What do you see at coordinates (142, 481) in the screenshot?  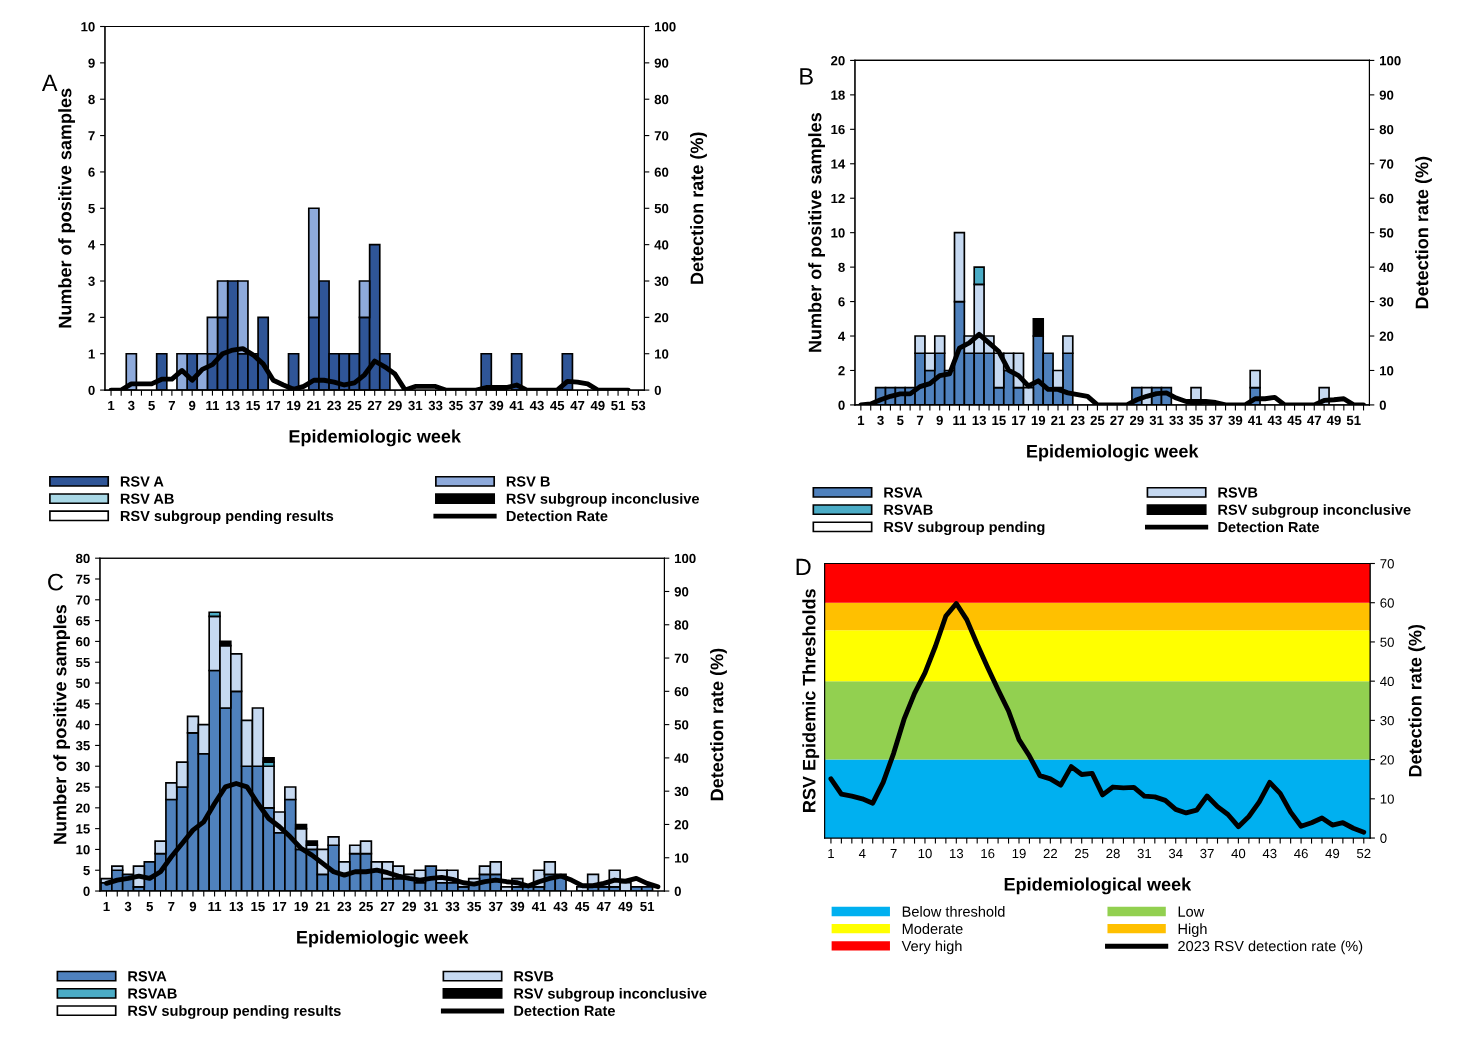 I see `legend-label: RSV A` at bounding box center [142, 481].